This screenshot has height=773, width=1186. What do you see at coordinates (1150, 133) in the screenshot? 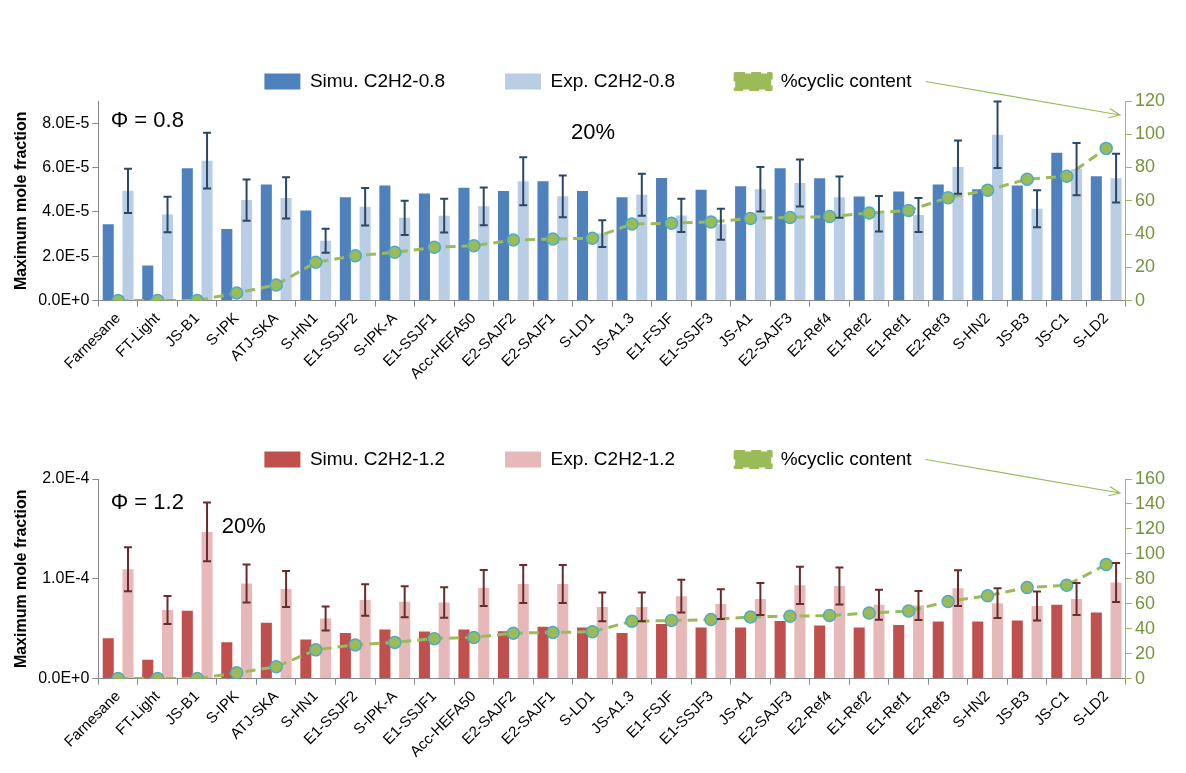
I see `y2-tick-label: 100` at bounding box center [1150, 133].